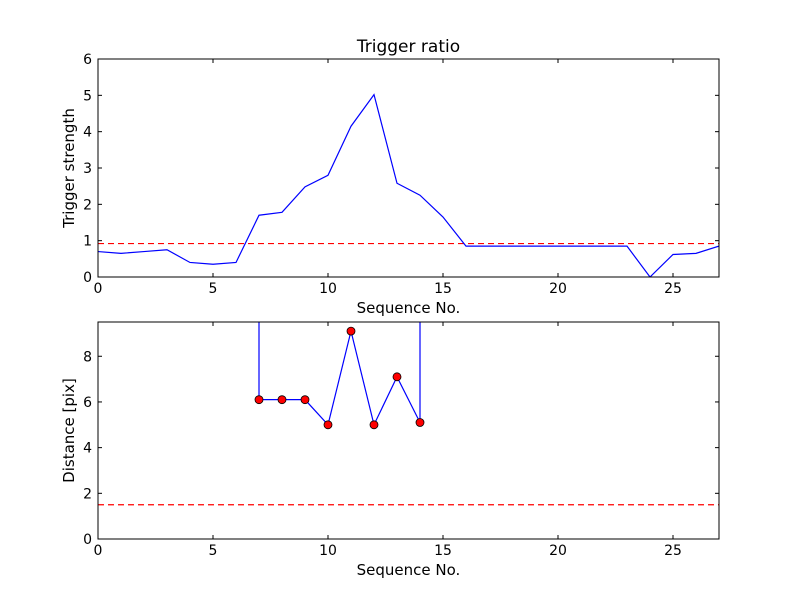 This screenshot has height=604, width=800. What do you see at coordinates (69, 430) in the screenshot?
I see `y-axis-label: Distance [pix]` at bounding box center [69, 430].